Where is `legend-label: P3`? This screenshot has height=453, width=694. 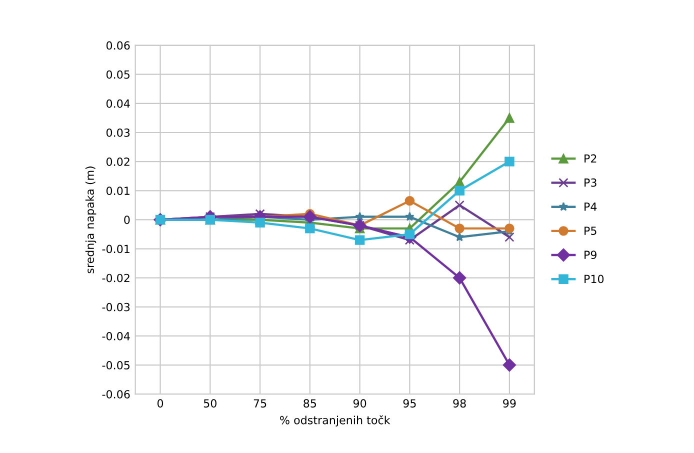 legend-label: P3 is located at coordinates (590, 182).